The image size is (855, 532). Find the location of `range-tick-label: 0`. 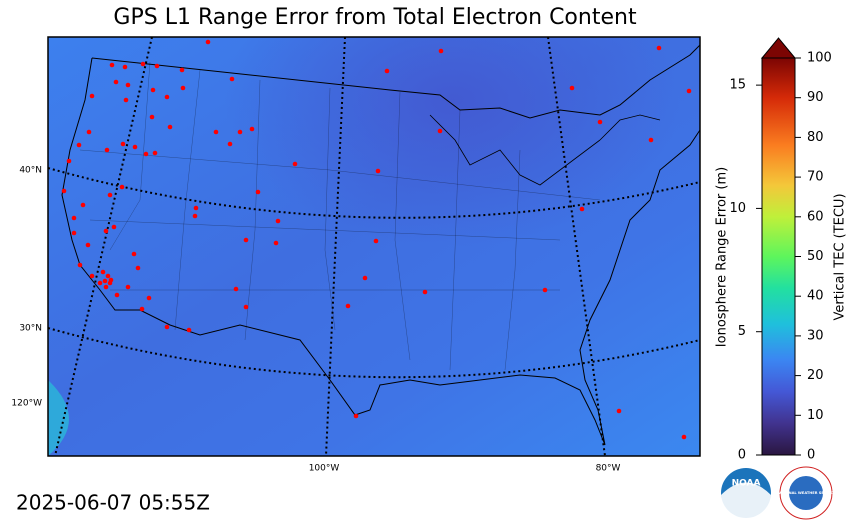

range-tick-label: 0 is located at coordinates (742, 455).